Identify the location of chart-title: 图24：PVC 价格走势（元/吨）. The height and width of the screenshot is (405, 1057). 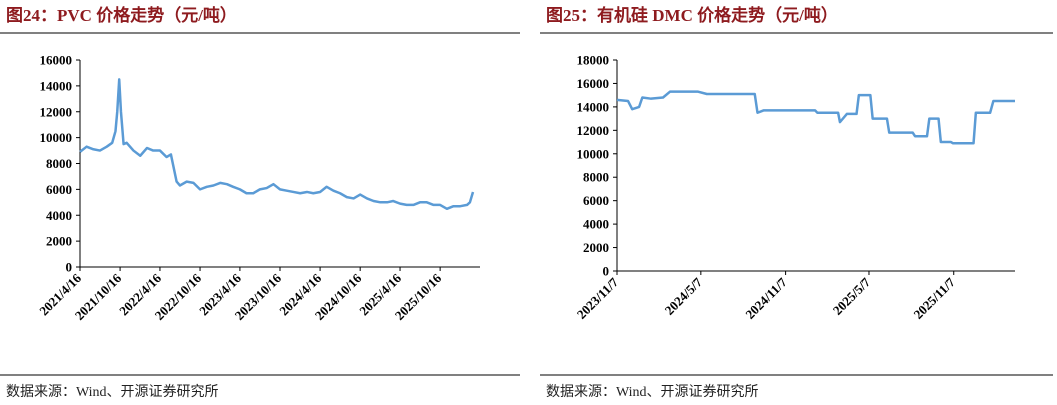
(121, 15).